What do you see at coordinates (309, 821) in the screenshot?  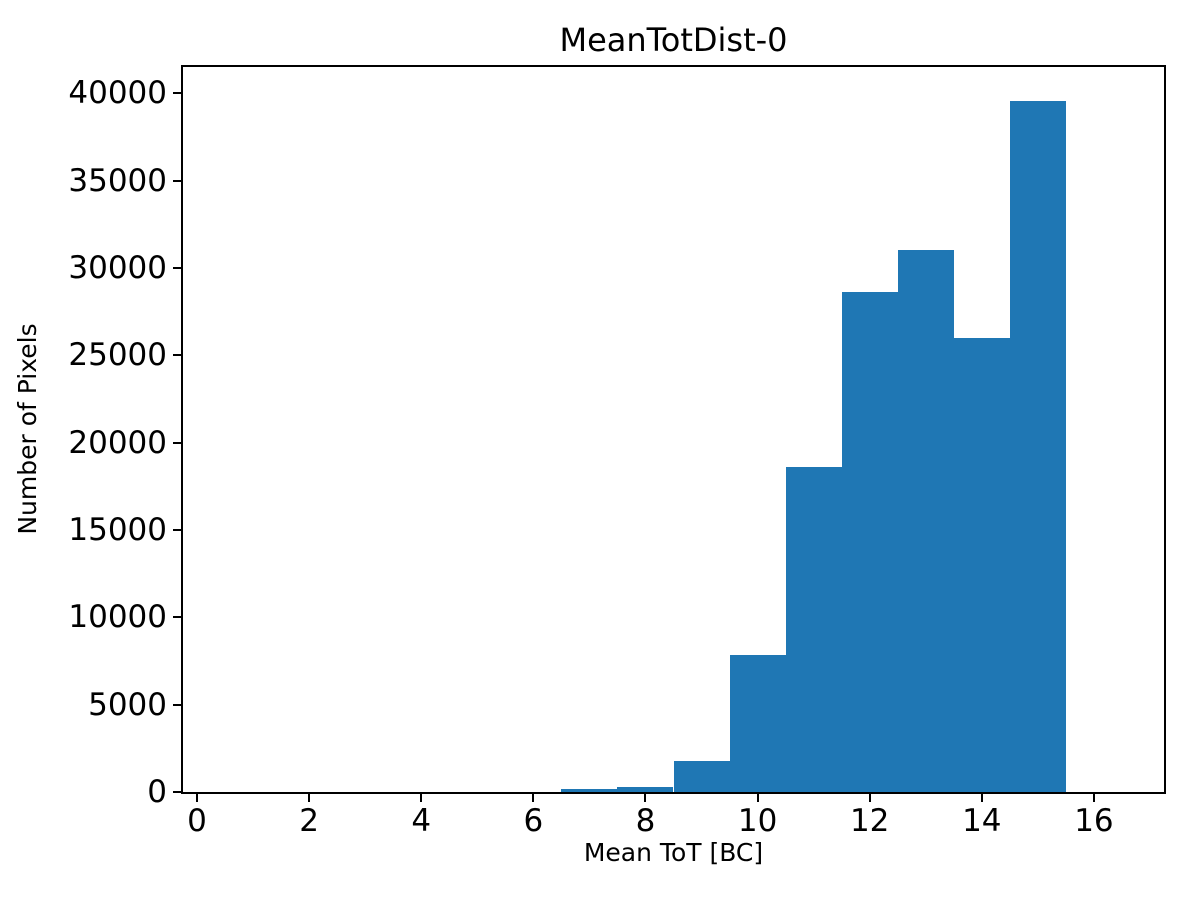 I see `x-tick-label: 2` at bounding box center [309, 821].